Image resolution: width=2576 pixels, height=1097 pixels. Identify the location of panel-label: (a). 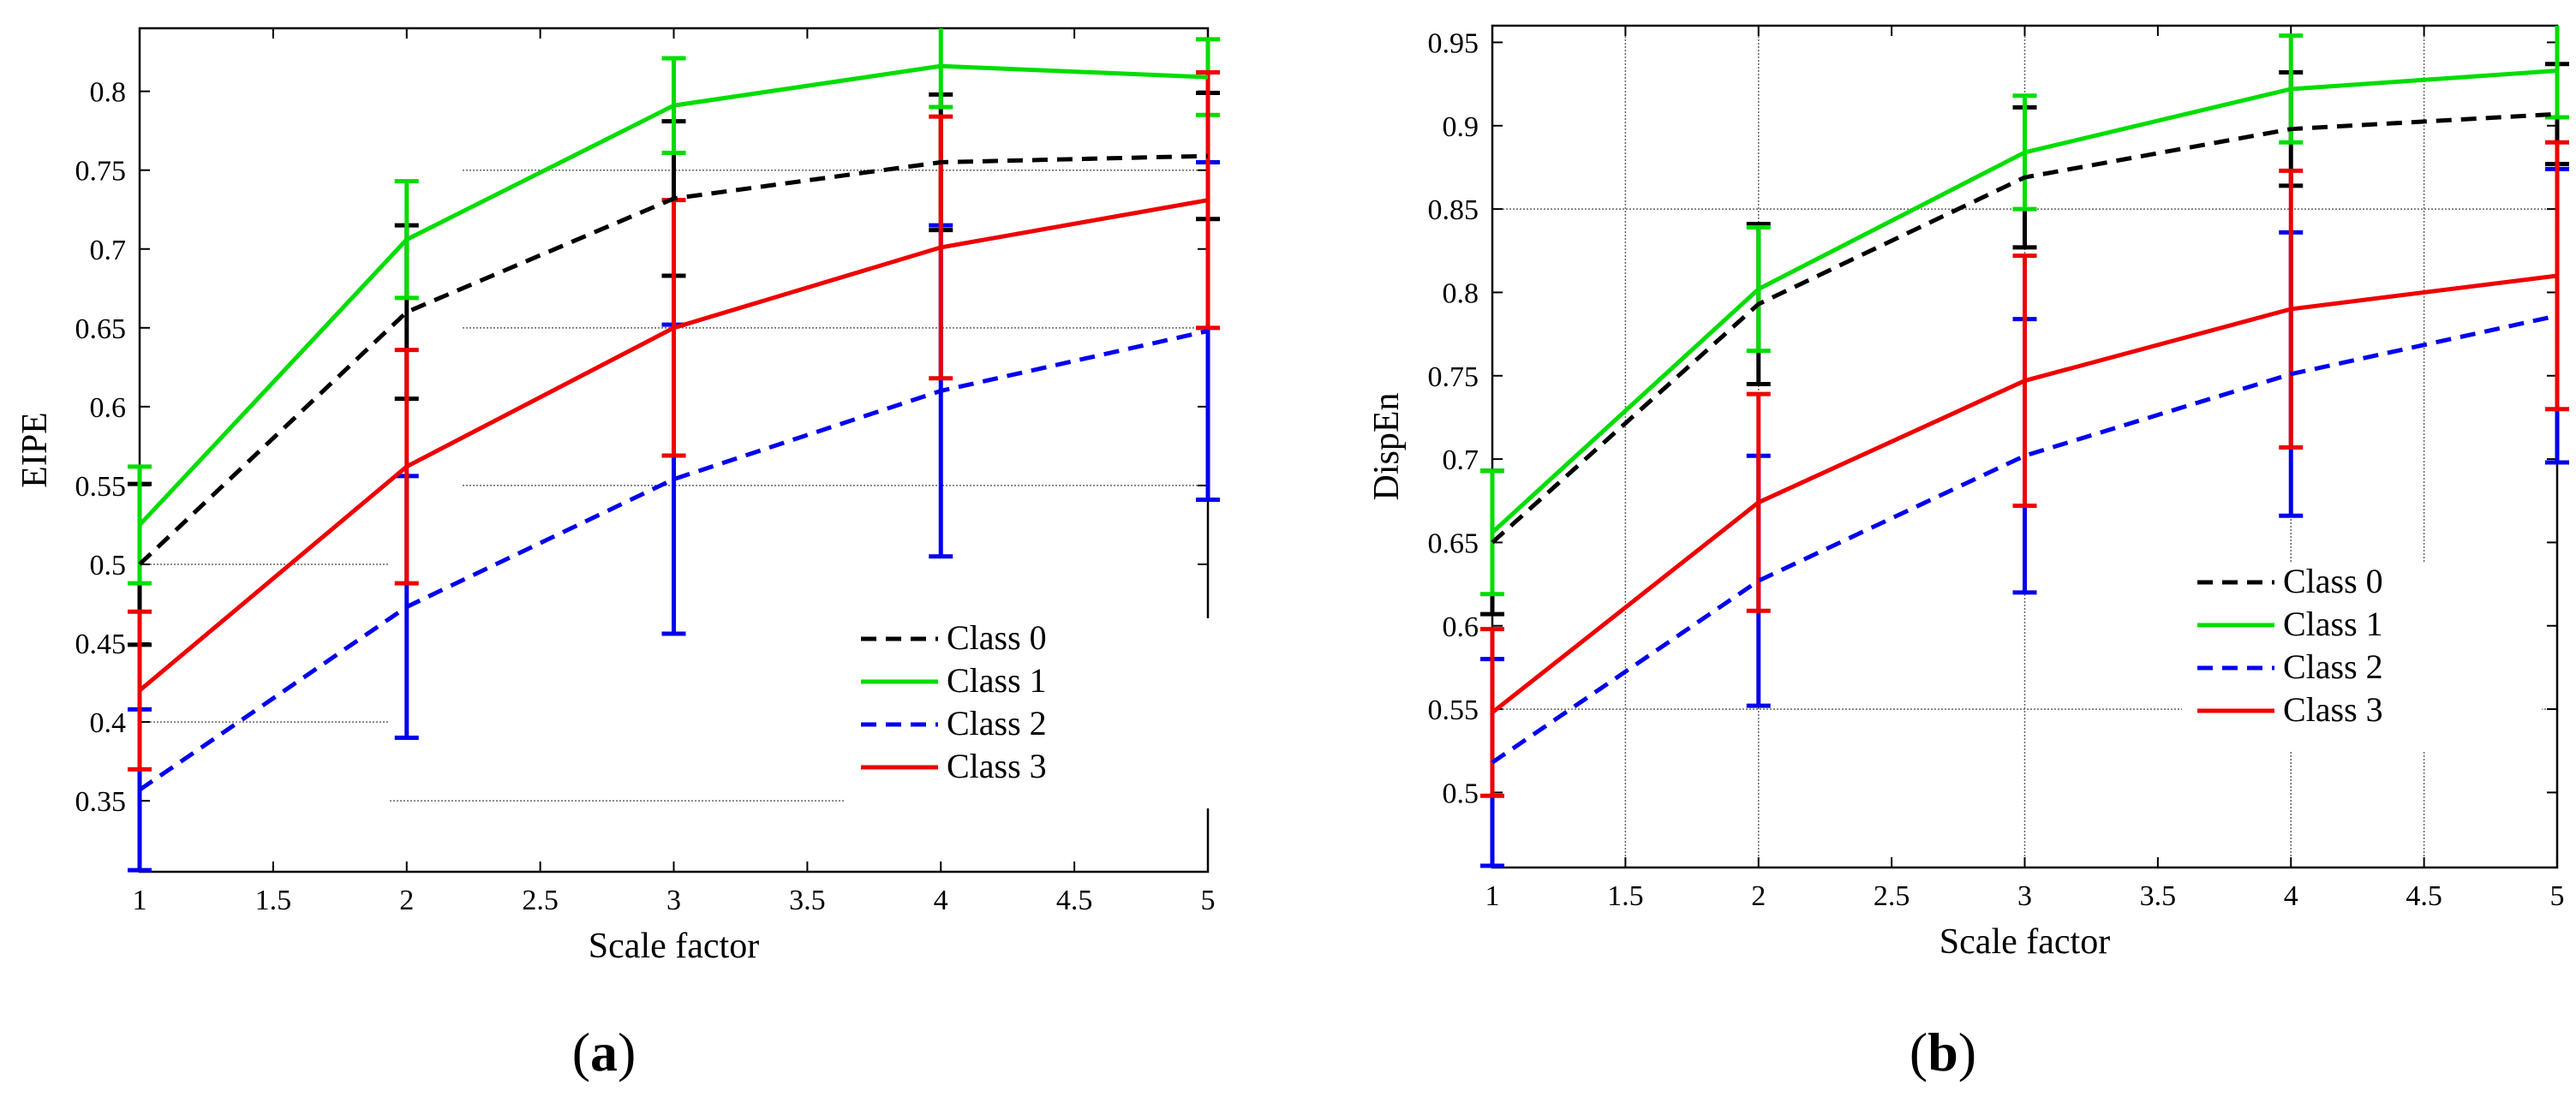
(605, 1052).